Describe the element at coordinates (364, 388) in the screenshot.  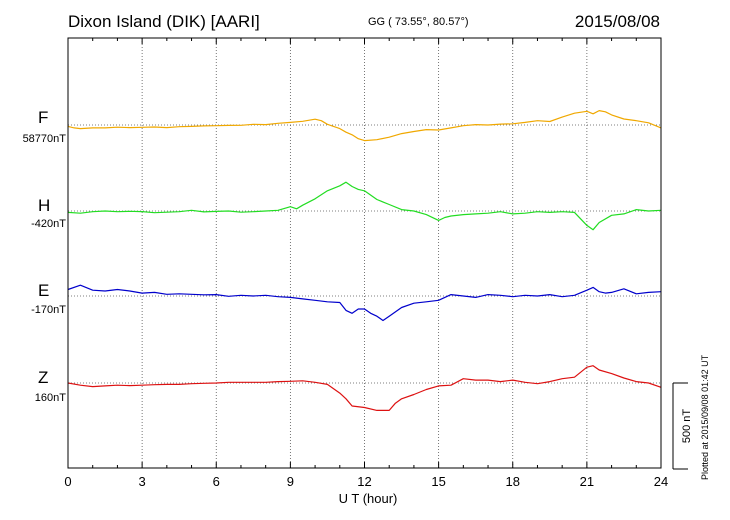
I see `trace-line-z` at that location.